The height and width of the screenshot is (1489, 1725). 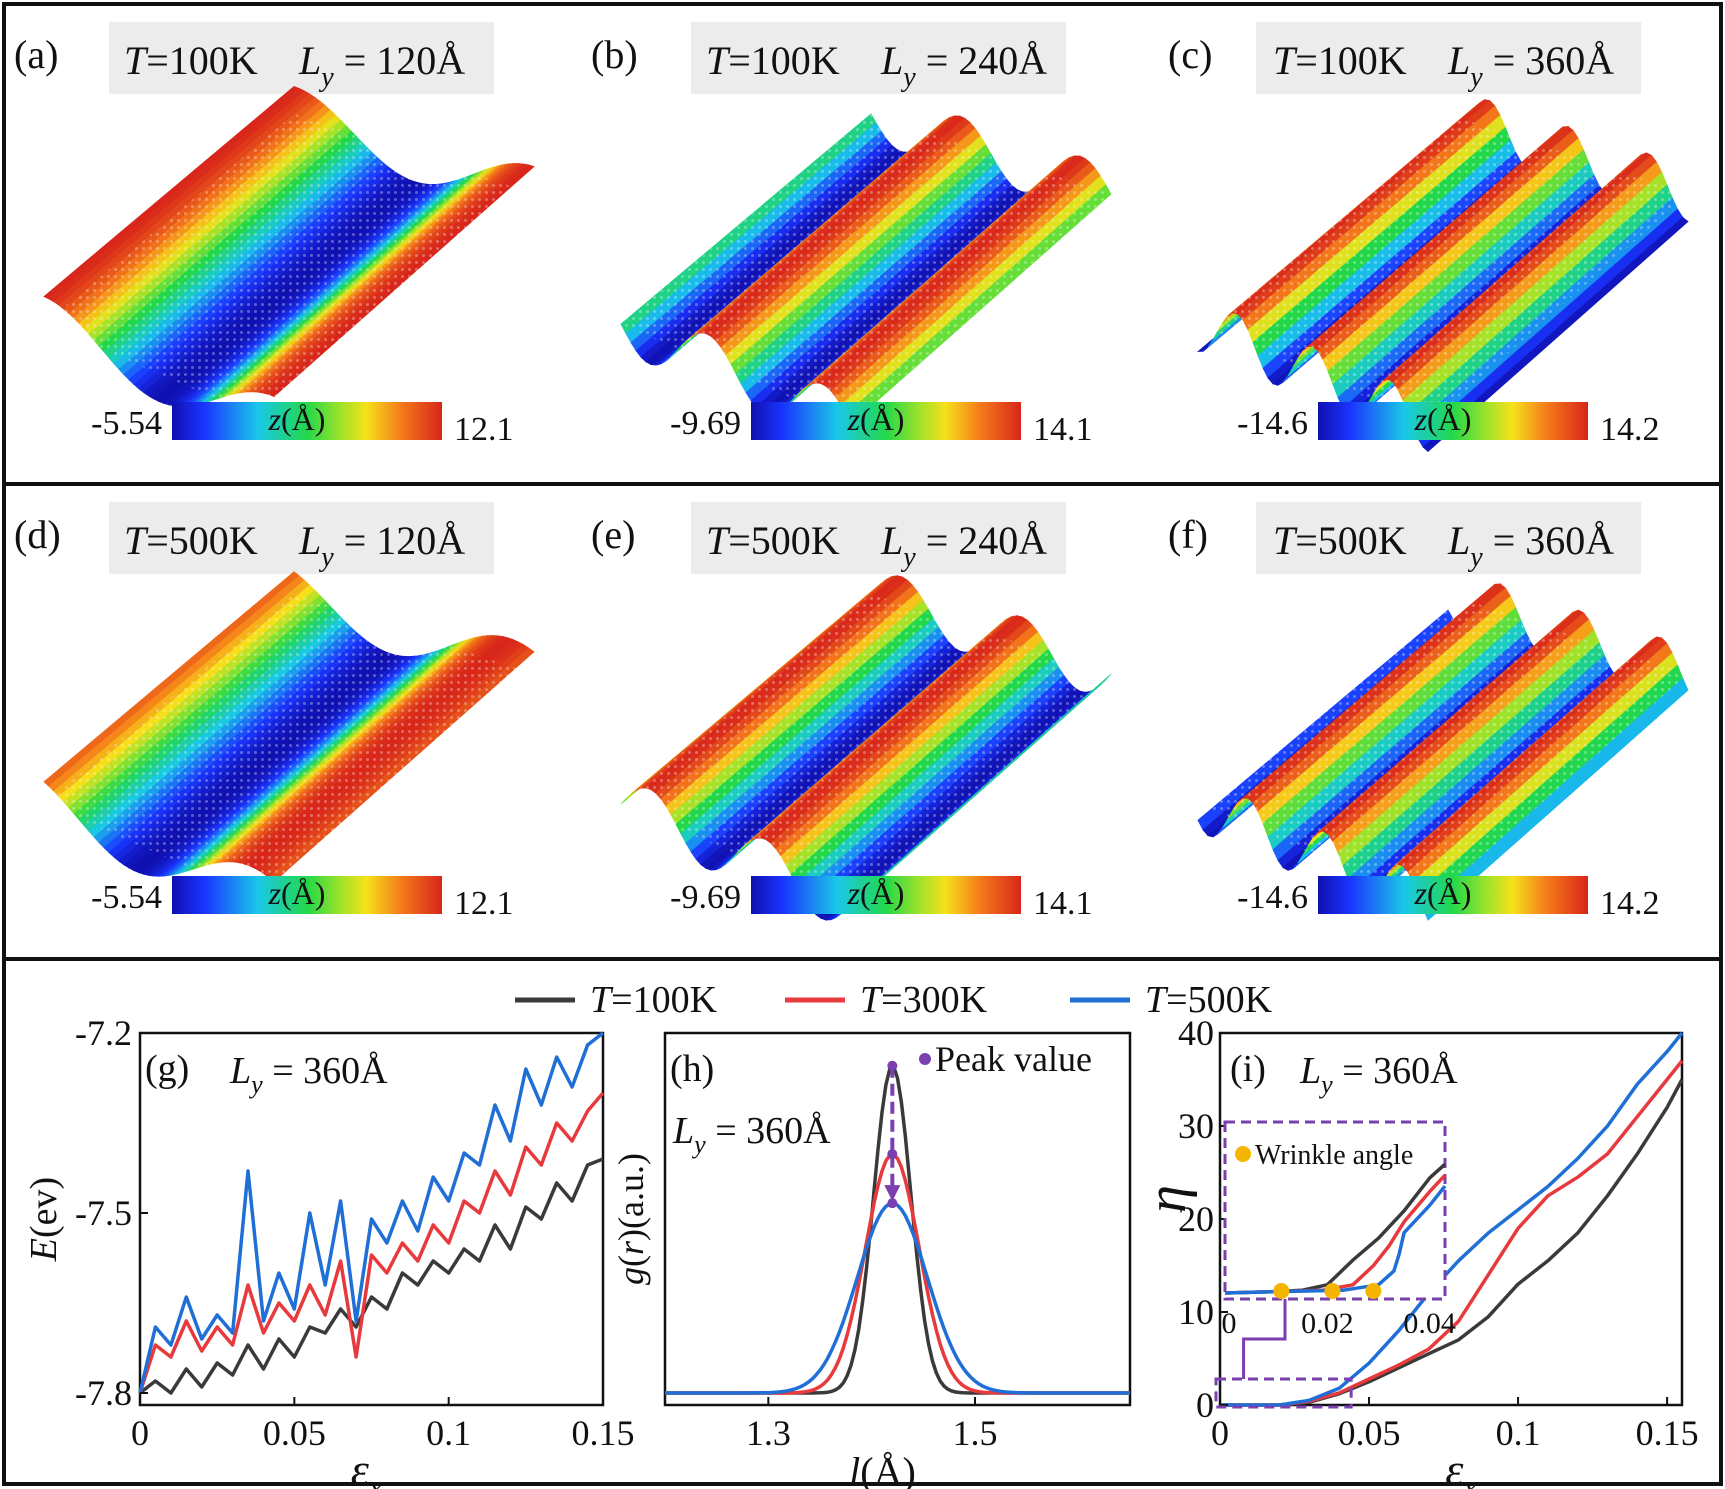 I want to click on x-tick-label: 1.5, so click(x=975, y=1433).